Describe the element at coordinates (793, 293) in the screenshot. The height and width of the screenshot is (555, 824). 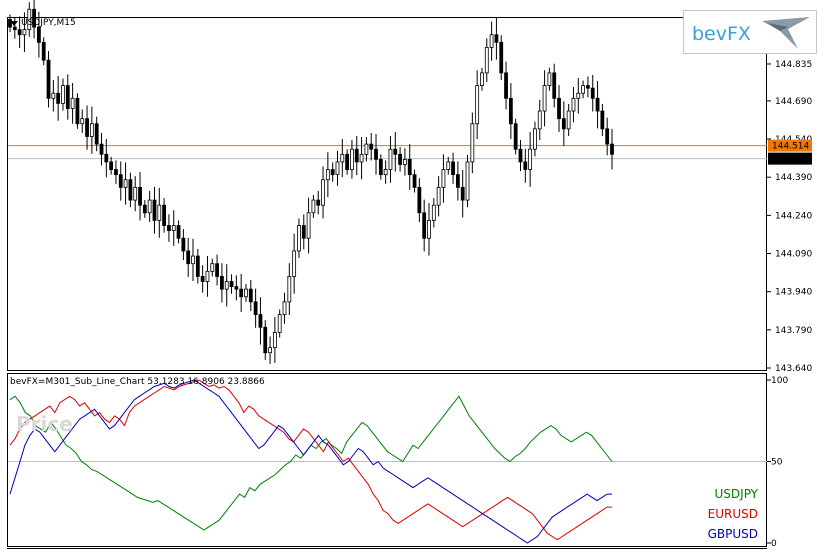
I see `price-tick-label: 143.940` at that location.